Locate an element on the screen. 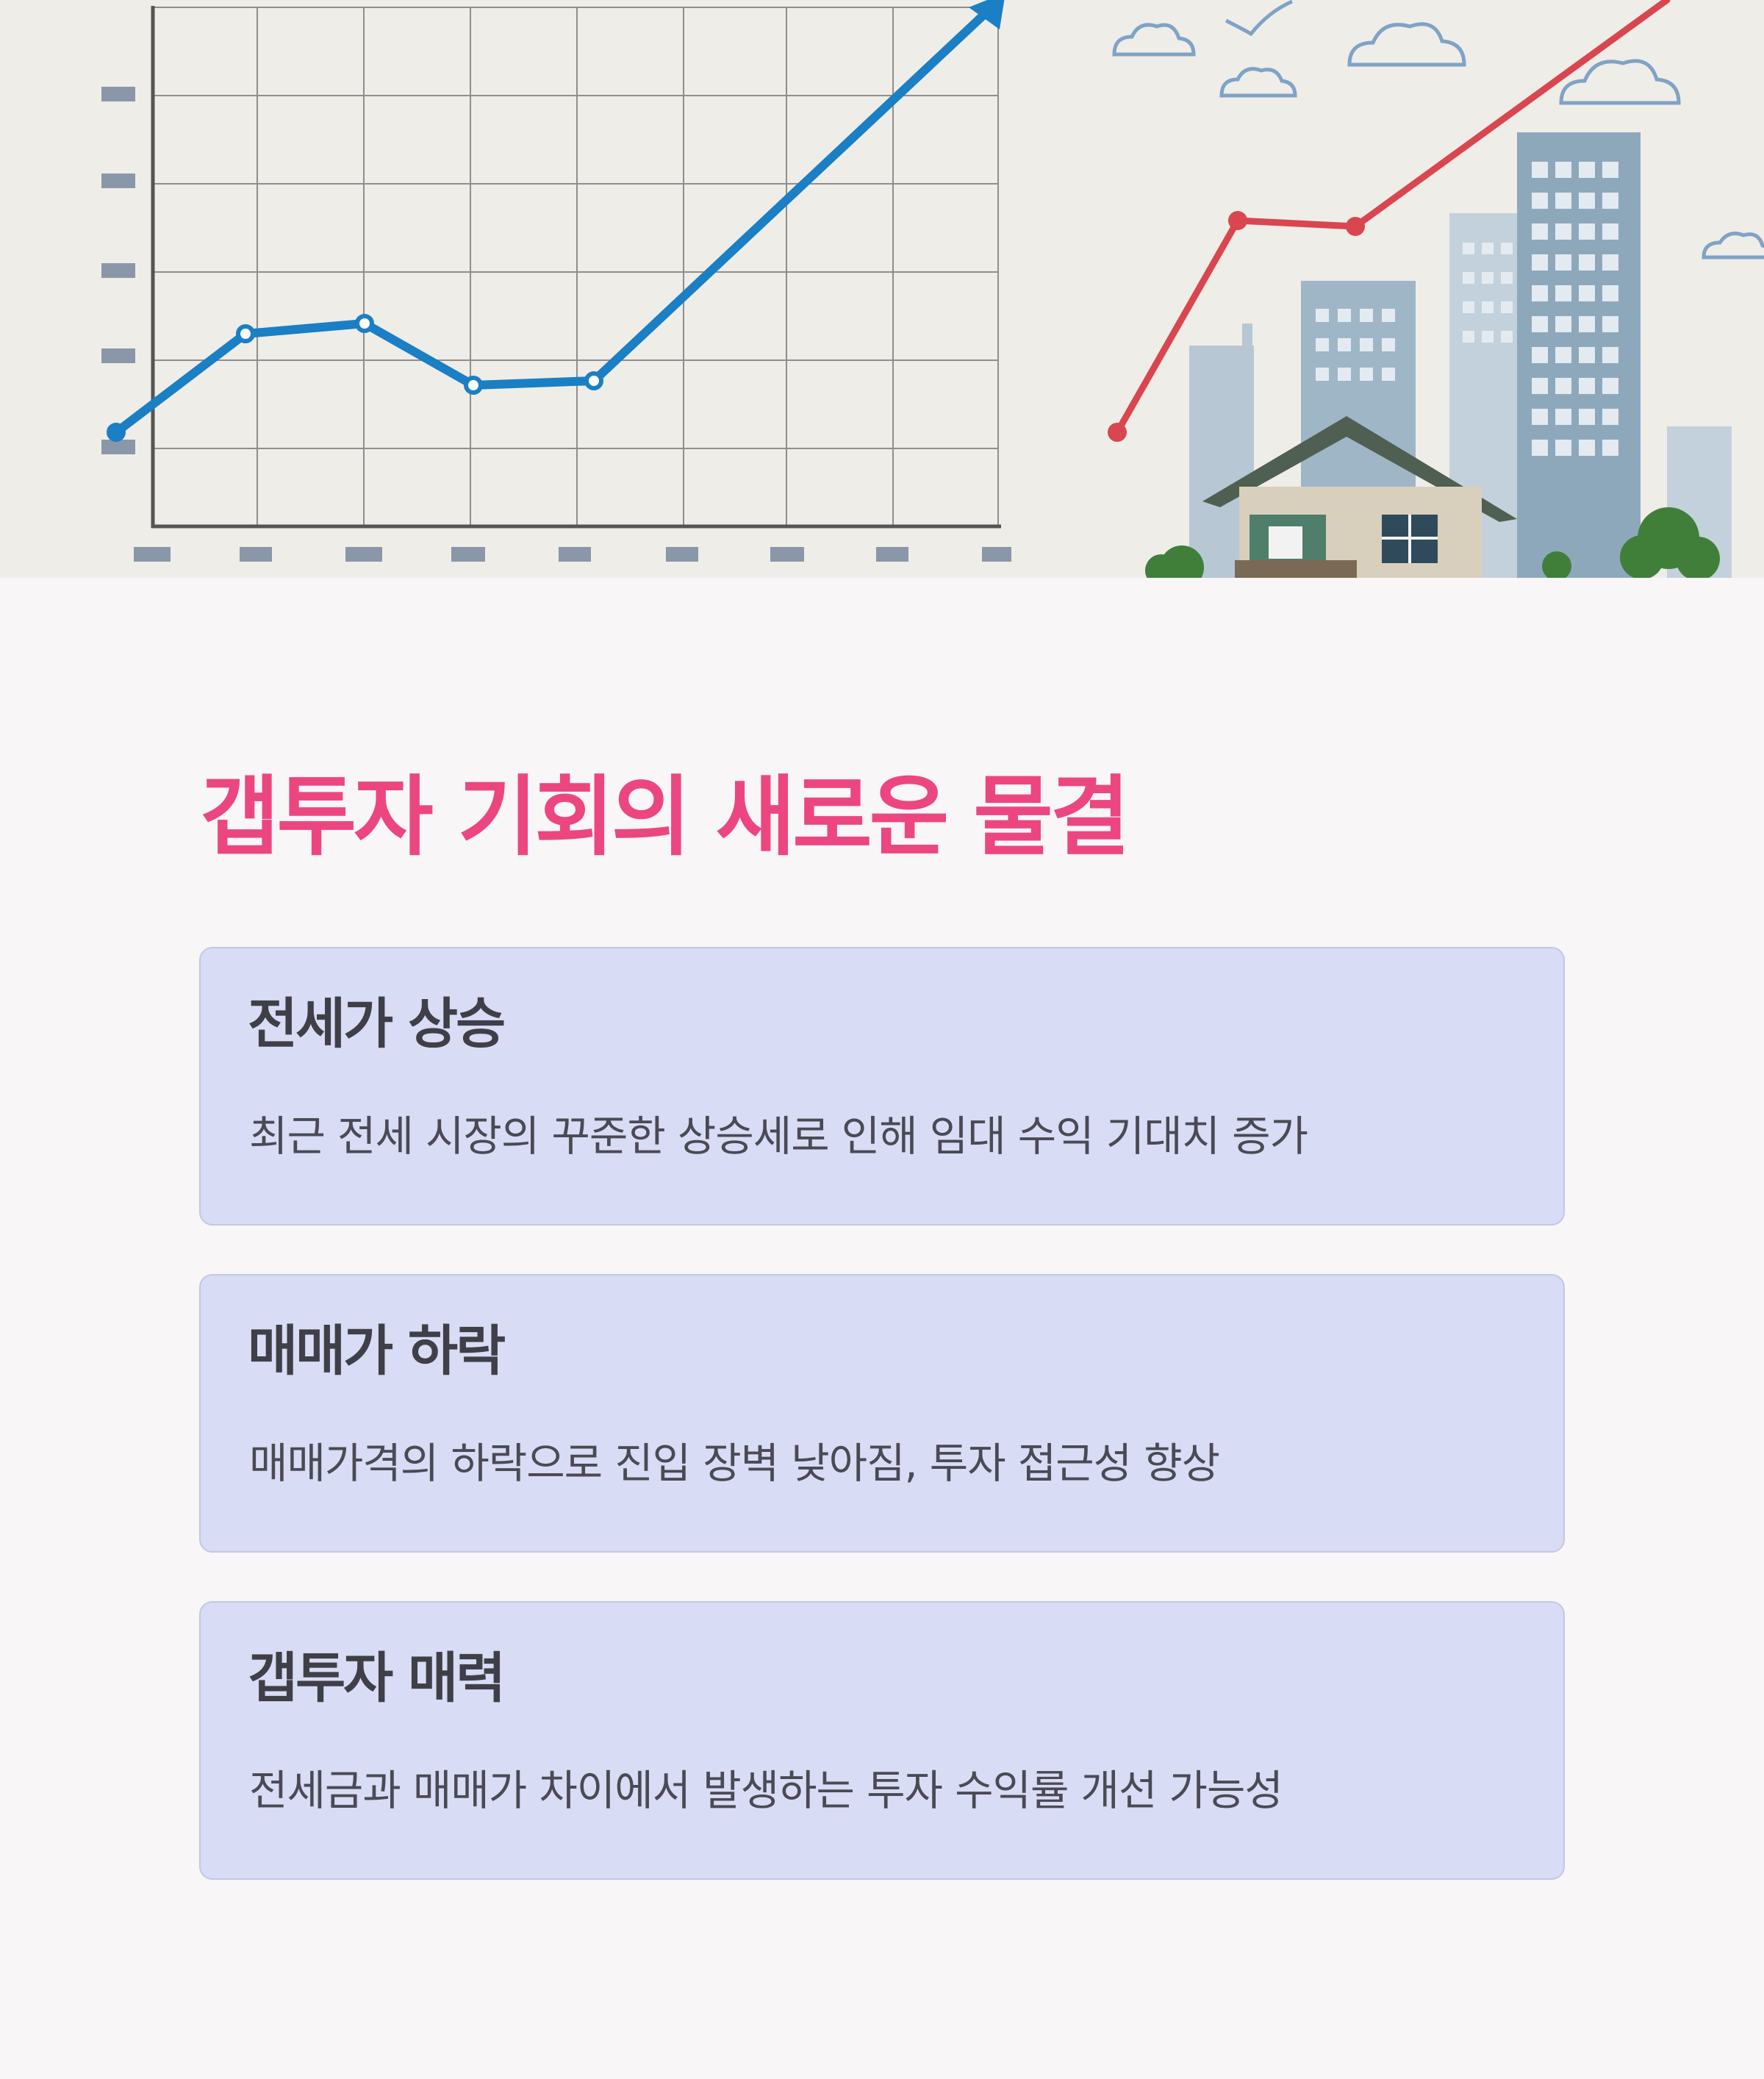 This screenshot has width=1764, height=2079. house-illustration is located at coordinates (1359, 497).